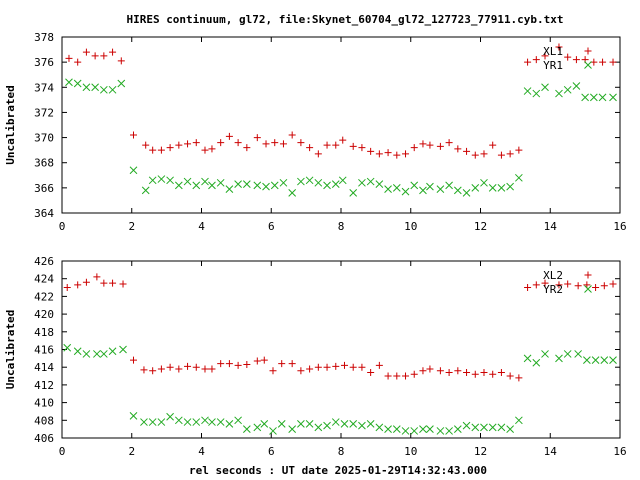 The width and height of the screenshot is (640, 480). I want to click on legend-label: XL2, so click(553, 275).